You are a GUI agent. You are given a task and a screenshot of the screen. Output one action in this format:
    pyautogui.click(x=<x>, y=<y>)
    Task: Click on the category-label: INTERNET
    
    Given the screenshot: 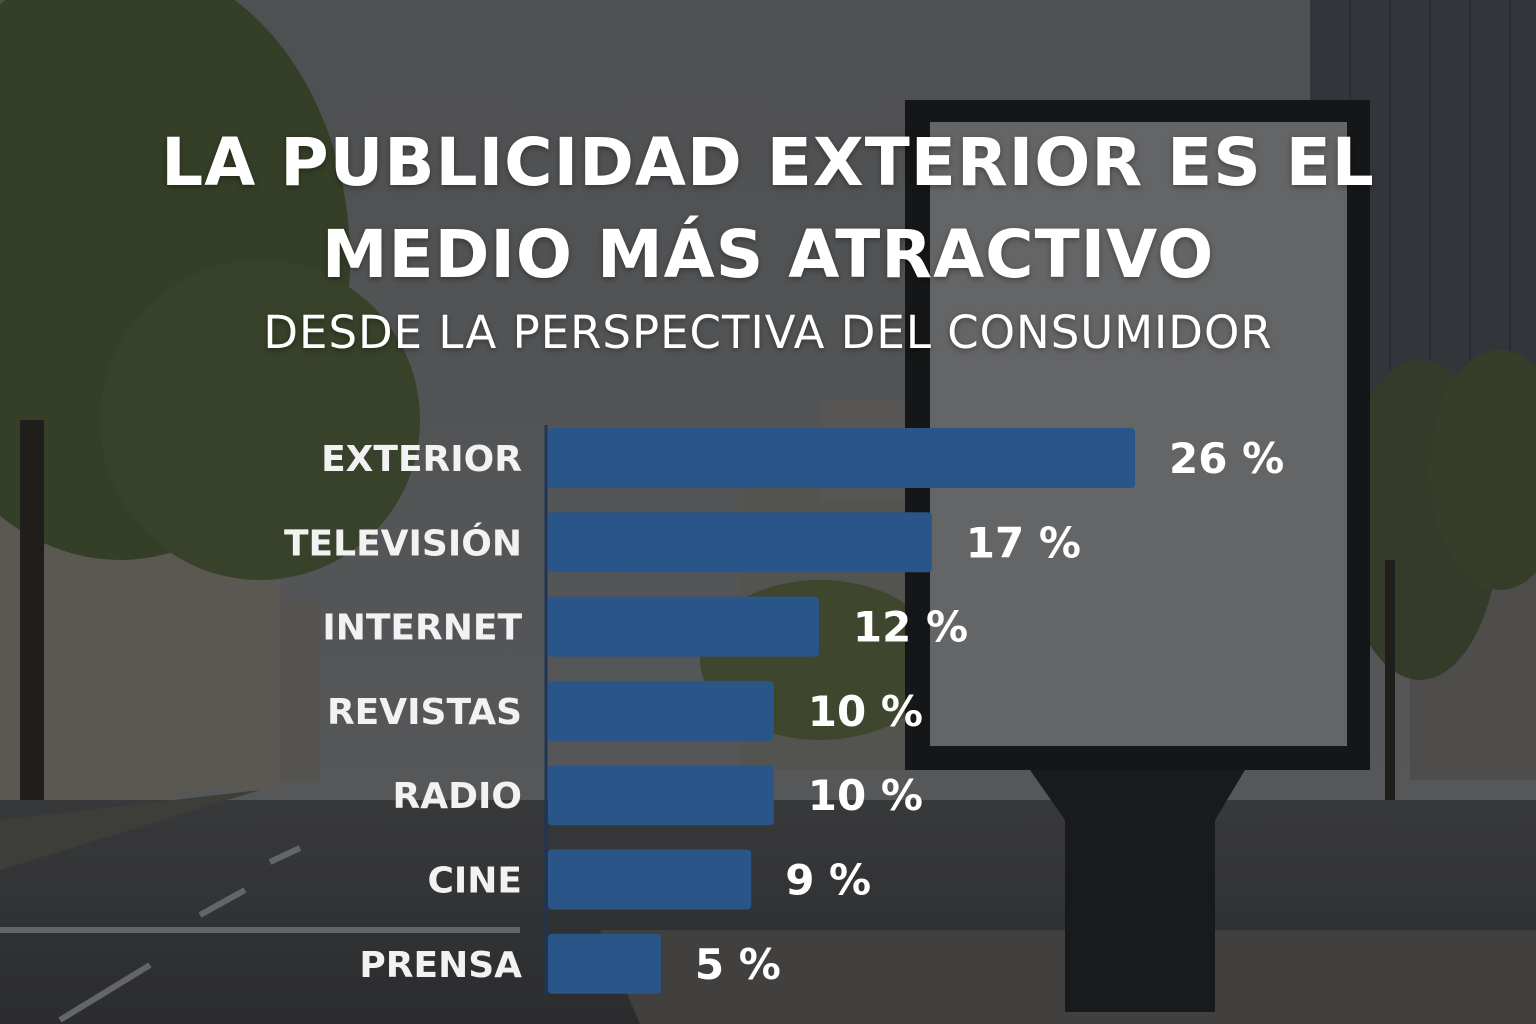 What is the action you would take?
    pyautogui.click(x=422, y=628)
    